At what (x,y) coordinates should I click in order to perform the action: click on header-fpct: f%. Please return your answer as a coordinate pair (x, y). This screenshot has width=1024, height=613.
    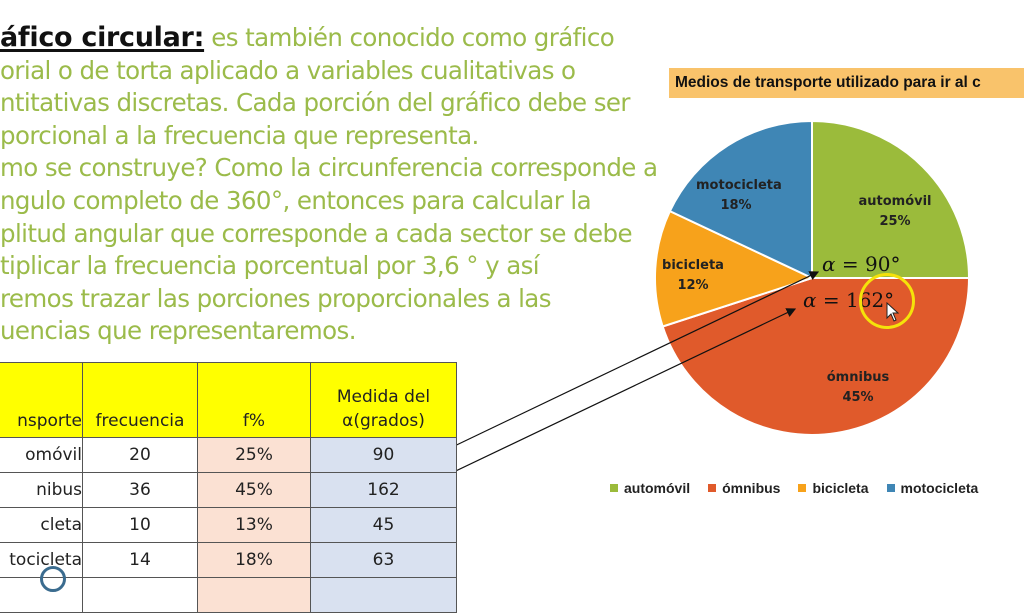
    Looking at the image, I should click on (254, 400).